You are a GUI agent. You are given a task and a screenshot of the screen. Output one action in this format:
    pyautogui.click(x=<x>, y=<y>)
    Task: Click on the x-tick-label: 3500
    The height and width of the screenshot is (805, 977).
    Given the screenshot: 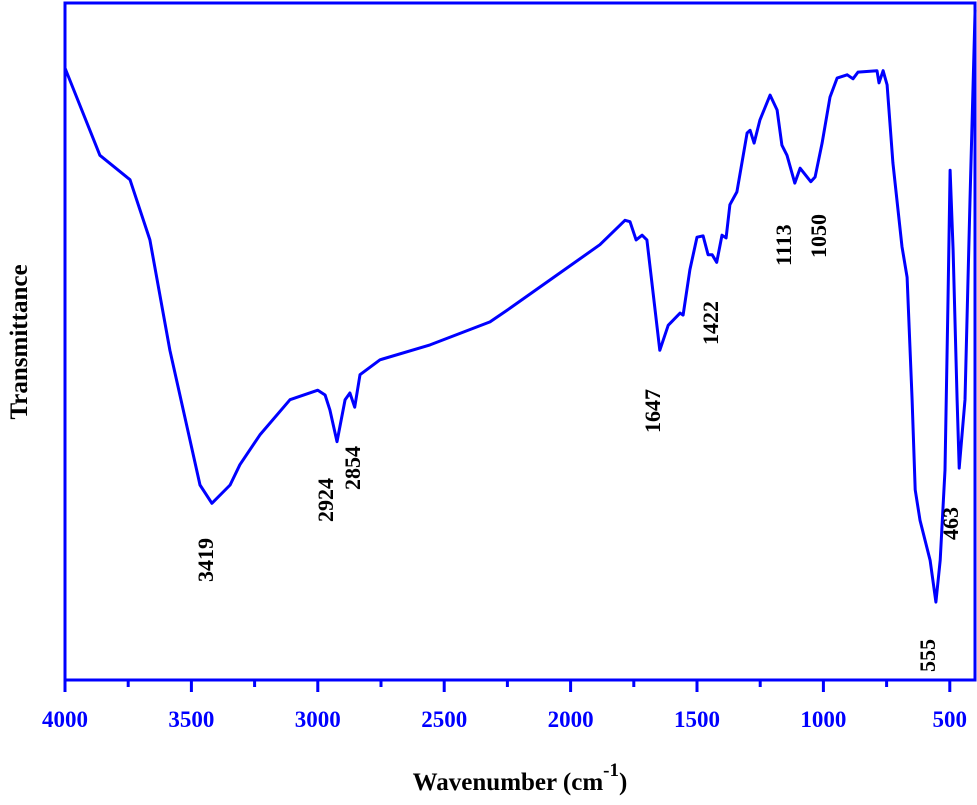 What is the action you would take?
    pyautogui.click(x=191, y=719)
    